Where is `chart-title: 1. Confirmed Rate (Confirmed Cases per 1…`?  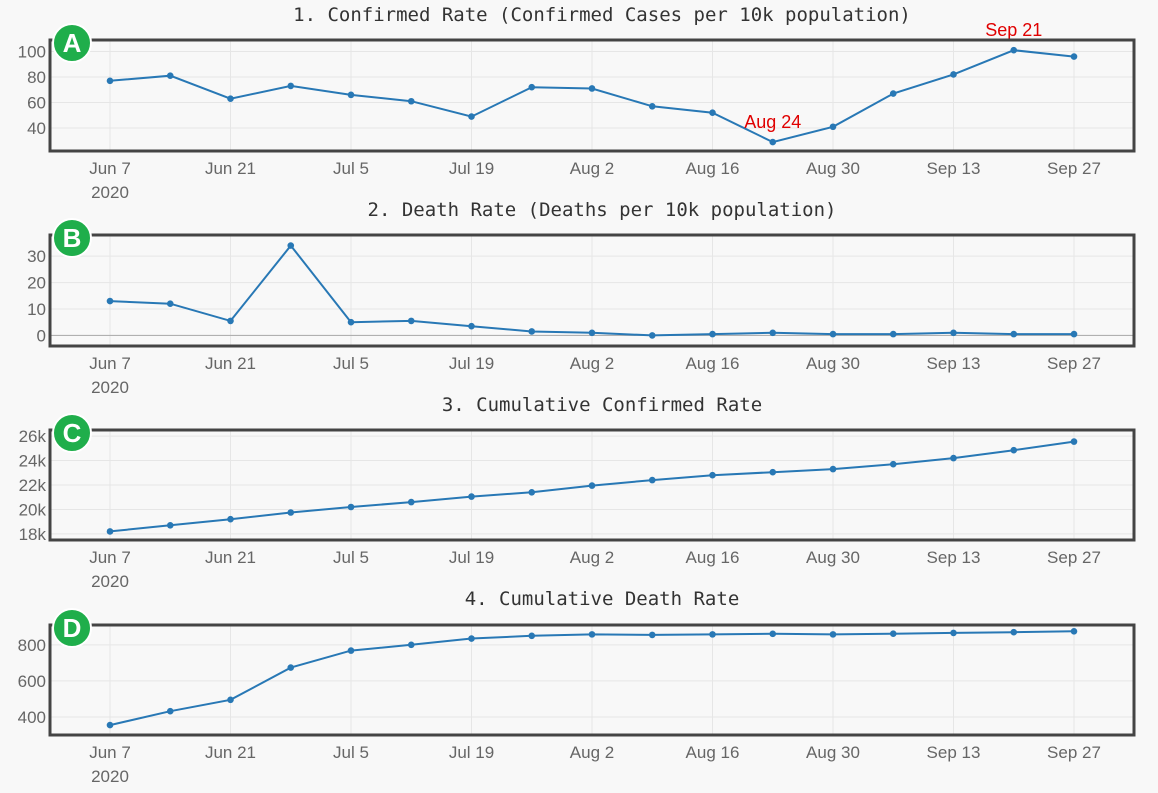
chart-title: 1. Confirmed Rate (Confirmed Cases per 1… is located at coordinates (602, 15).